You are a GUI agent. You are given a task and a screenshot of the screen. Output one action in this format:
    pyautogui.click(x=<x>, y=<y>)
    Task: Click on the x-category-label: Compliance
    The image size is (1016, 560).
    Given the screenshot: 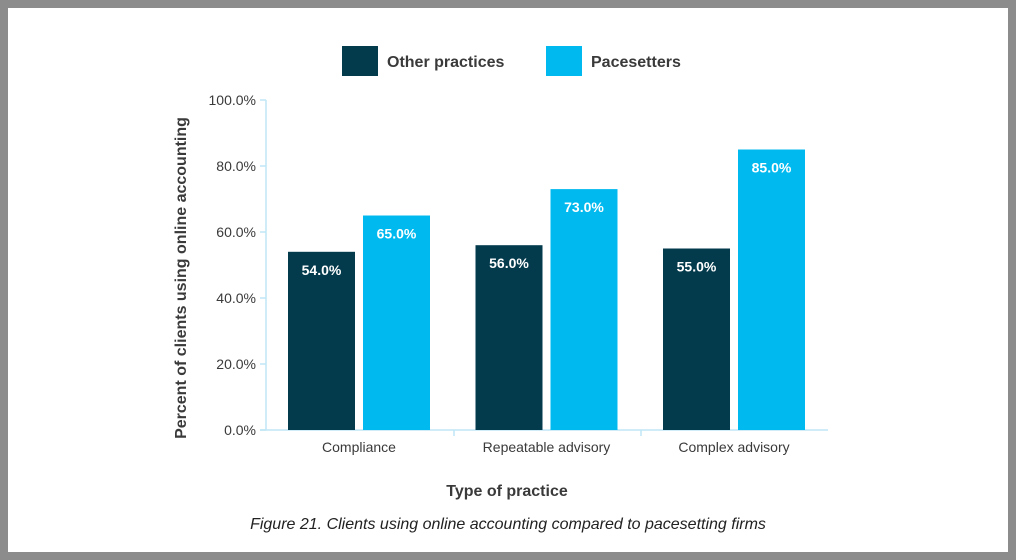 What is the action you would take?
    pyautogui.click(x=359, y=447)
    